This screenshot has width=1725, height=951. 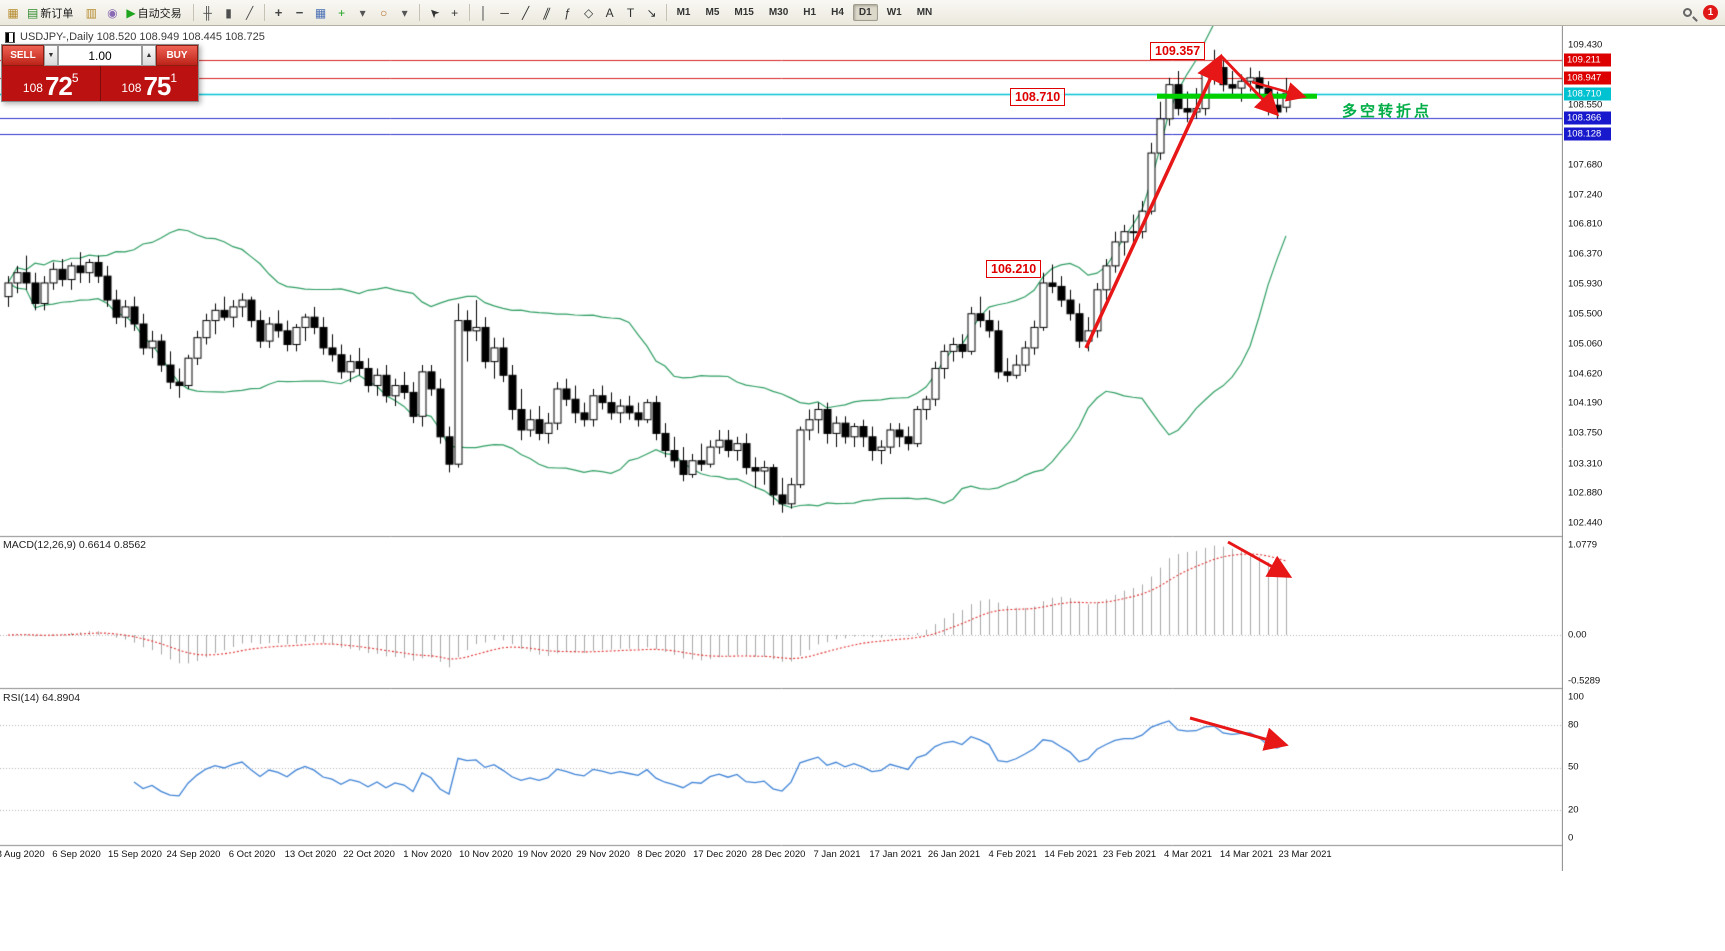 What do you see at coordinates (1571, 838) in the screenshot?
I see `indicator-scale-tick: 0` at bounding box center [1571, 838].